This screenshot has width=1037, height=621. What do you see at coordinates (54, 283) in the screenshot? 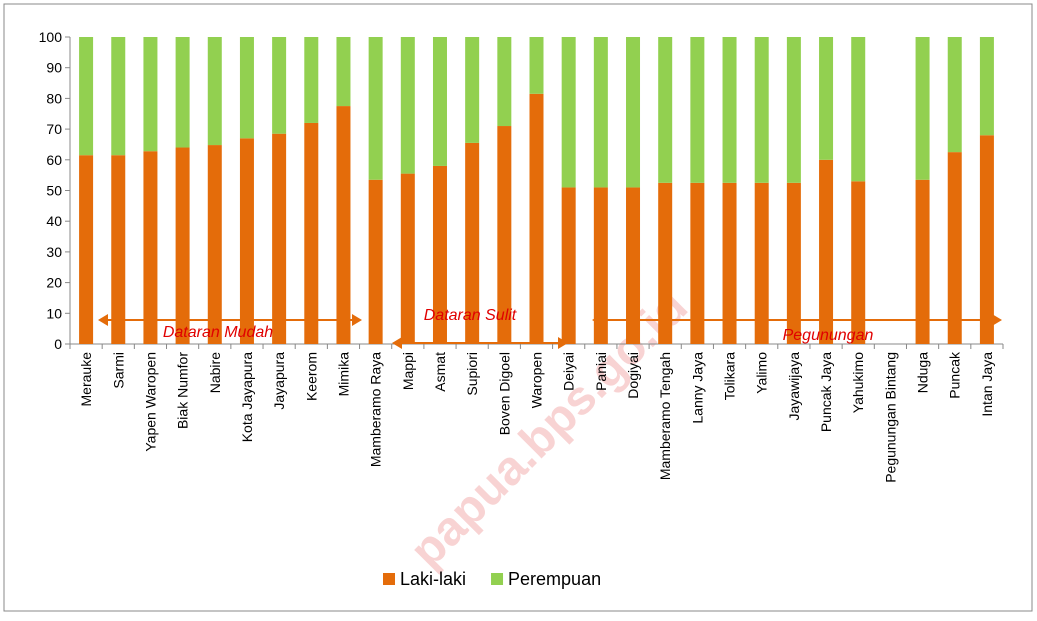
I see `y-tick-label: 20` at bounding box center [54, 283].